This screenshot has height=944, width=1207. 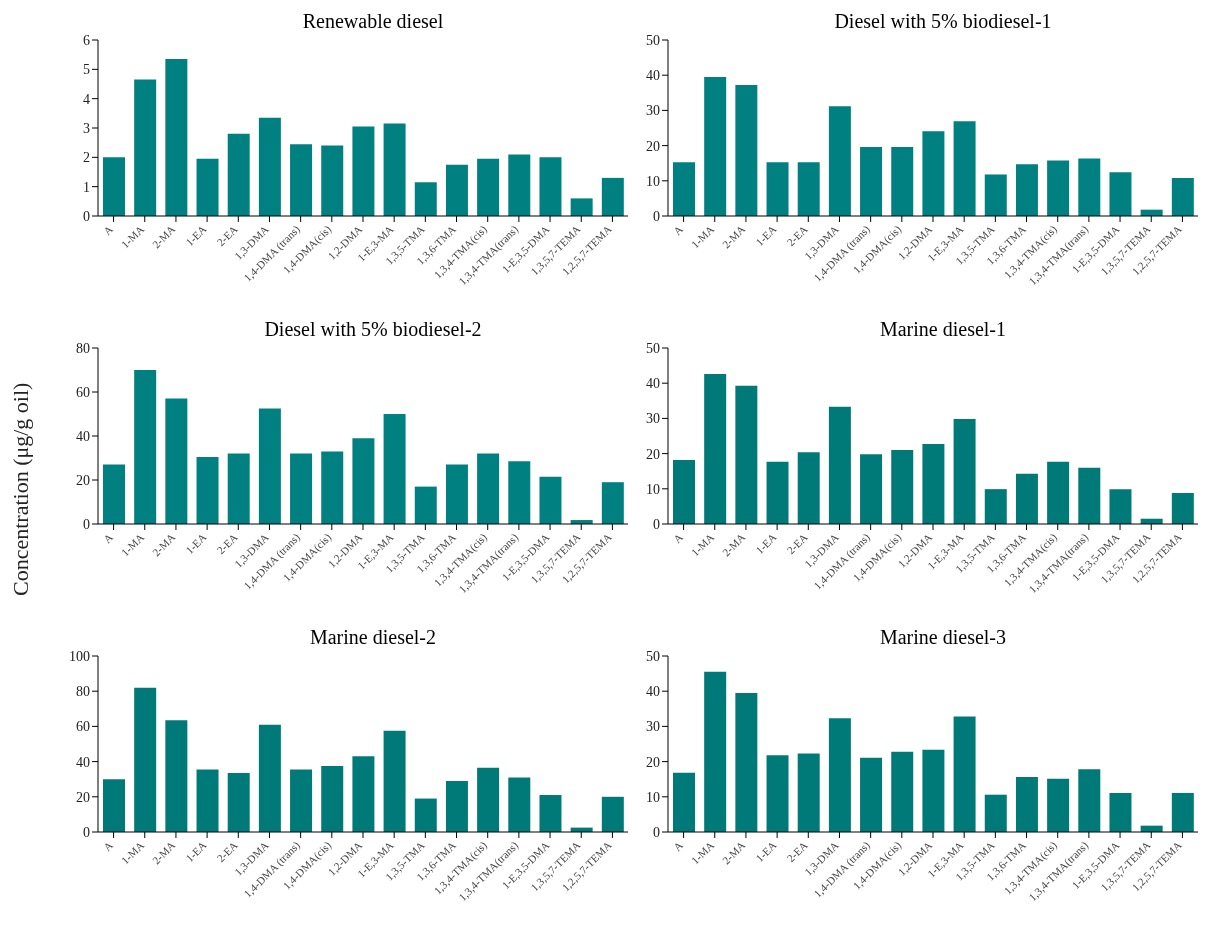 I want to click on y-tick-label: 5, so click(x=86, y=70).